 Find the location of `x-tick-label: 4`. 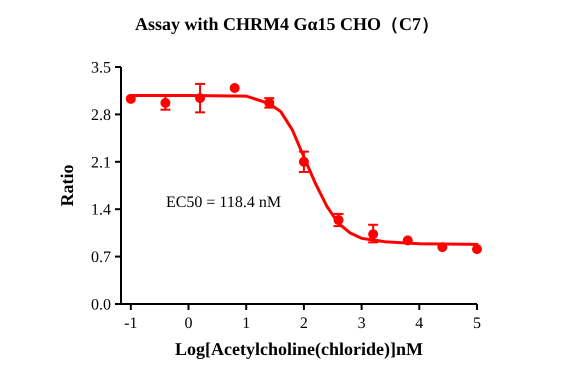

x-tick-label: 4 is located at coordinates (419, 323).